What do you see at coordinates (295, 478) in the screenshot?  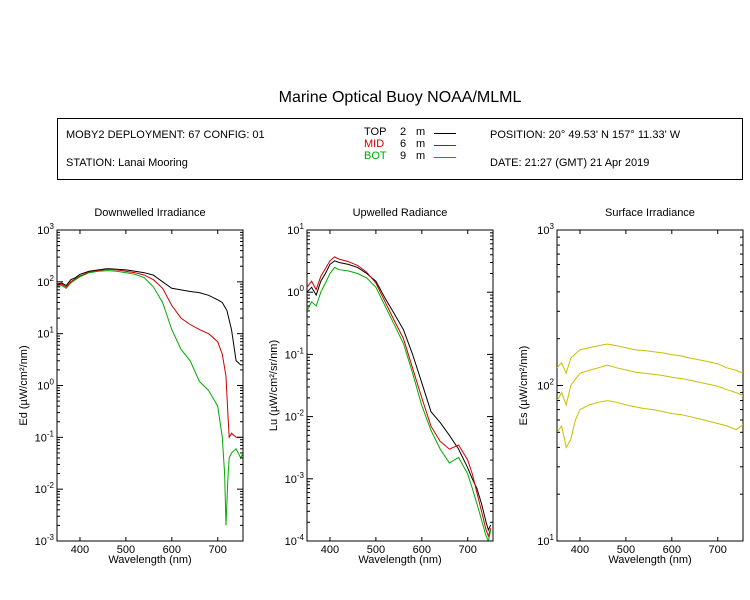 I see `y-tick-label-1-1: 10⁻³` at bounding box center [295, 478].